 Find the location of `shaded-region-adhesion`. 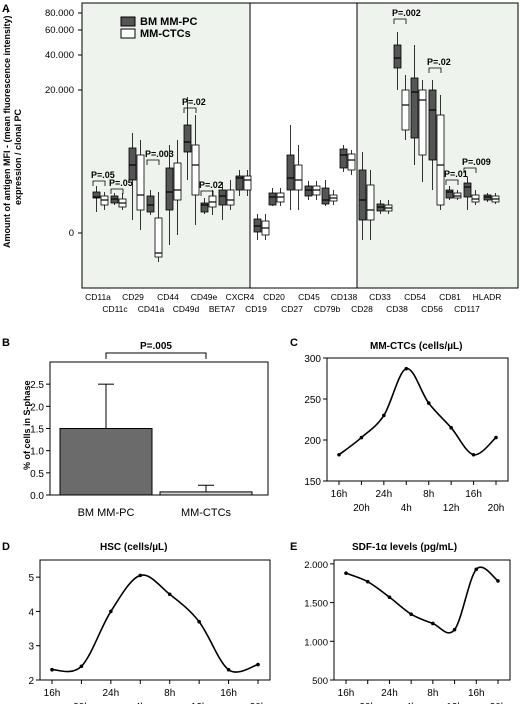

shaded-region-adhesion is located at coordinates (166, 145).